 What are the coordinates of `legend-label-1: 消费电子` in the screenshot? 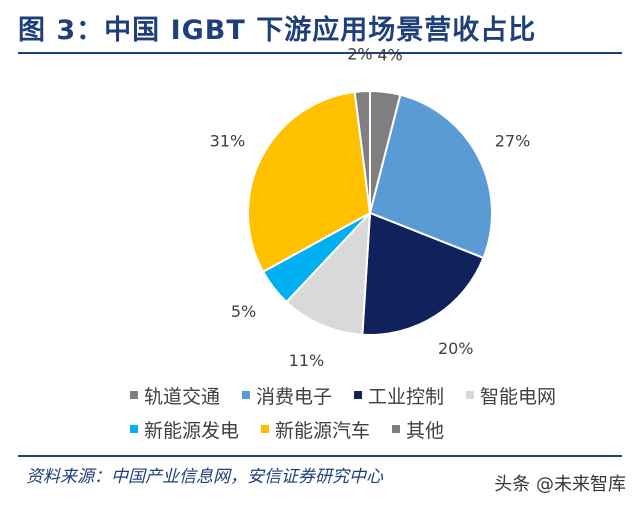 It's located at (294, 396).